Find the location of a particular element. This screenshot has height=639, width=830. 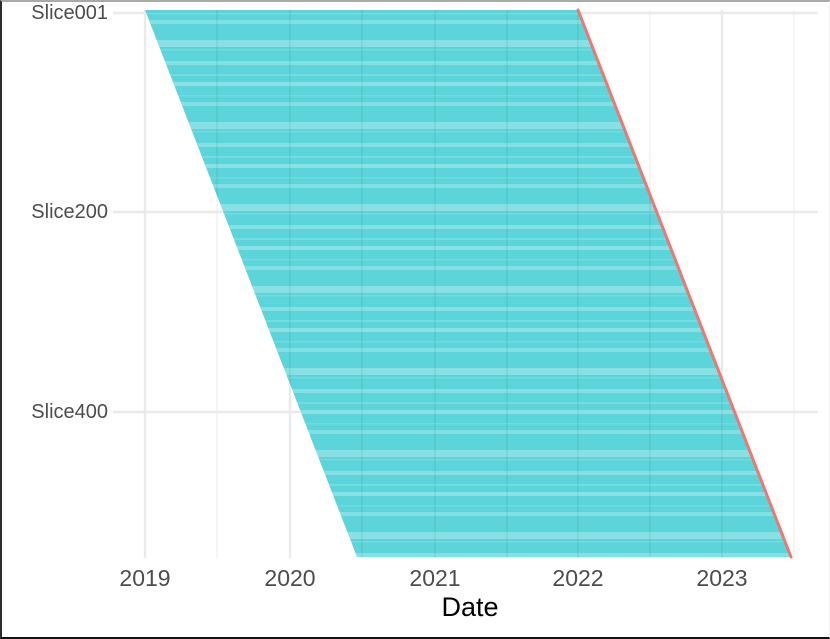

x-axis-title: Date is located at coordinates (469, 607).